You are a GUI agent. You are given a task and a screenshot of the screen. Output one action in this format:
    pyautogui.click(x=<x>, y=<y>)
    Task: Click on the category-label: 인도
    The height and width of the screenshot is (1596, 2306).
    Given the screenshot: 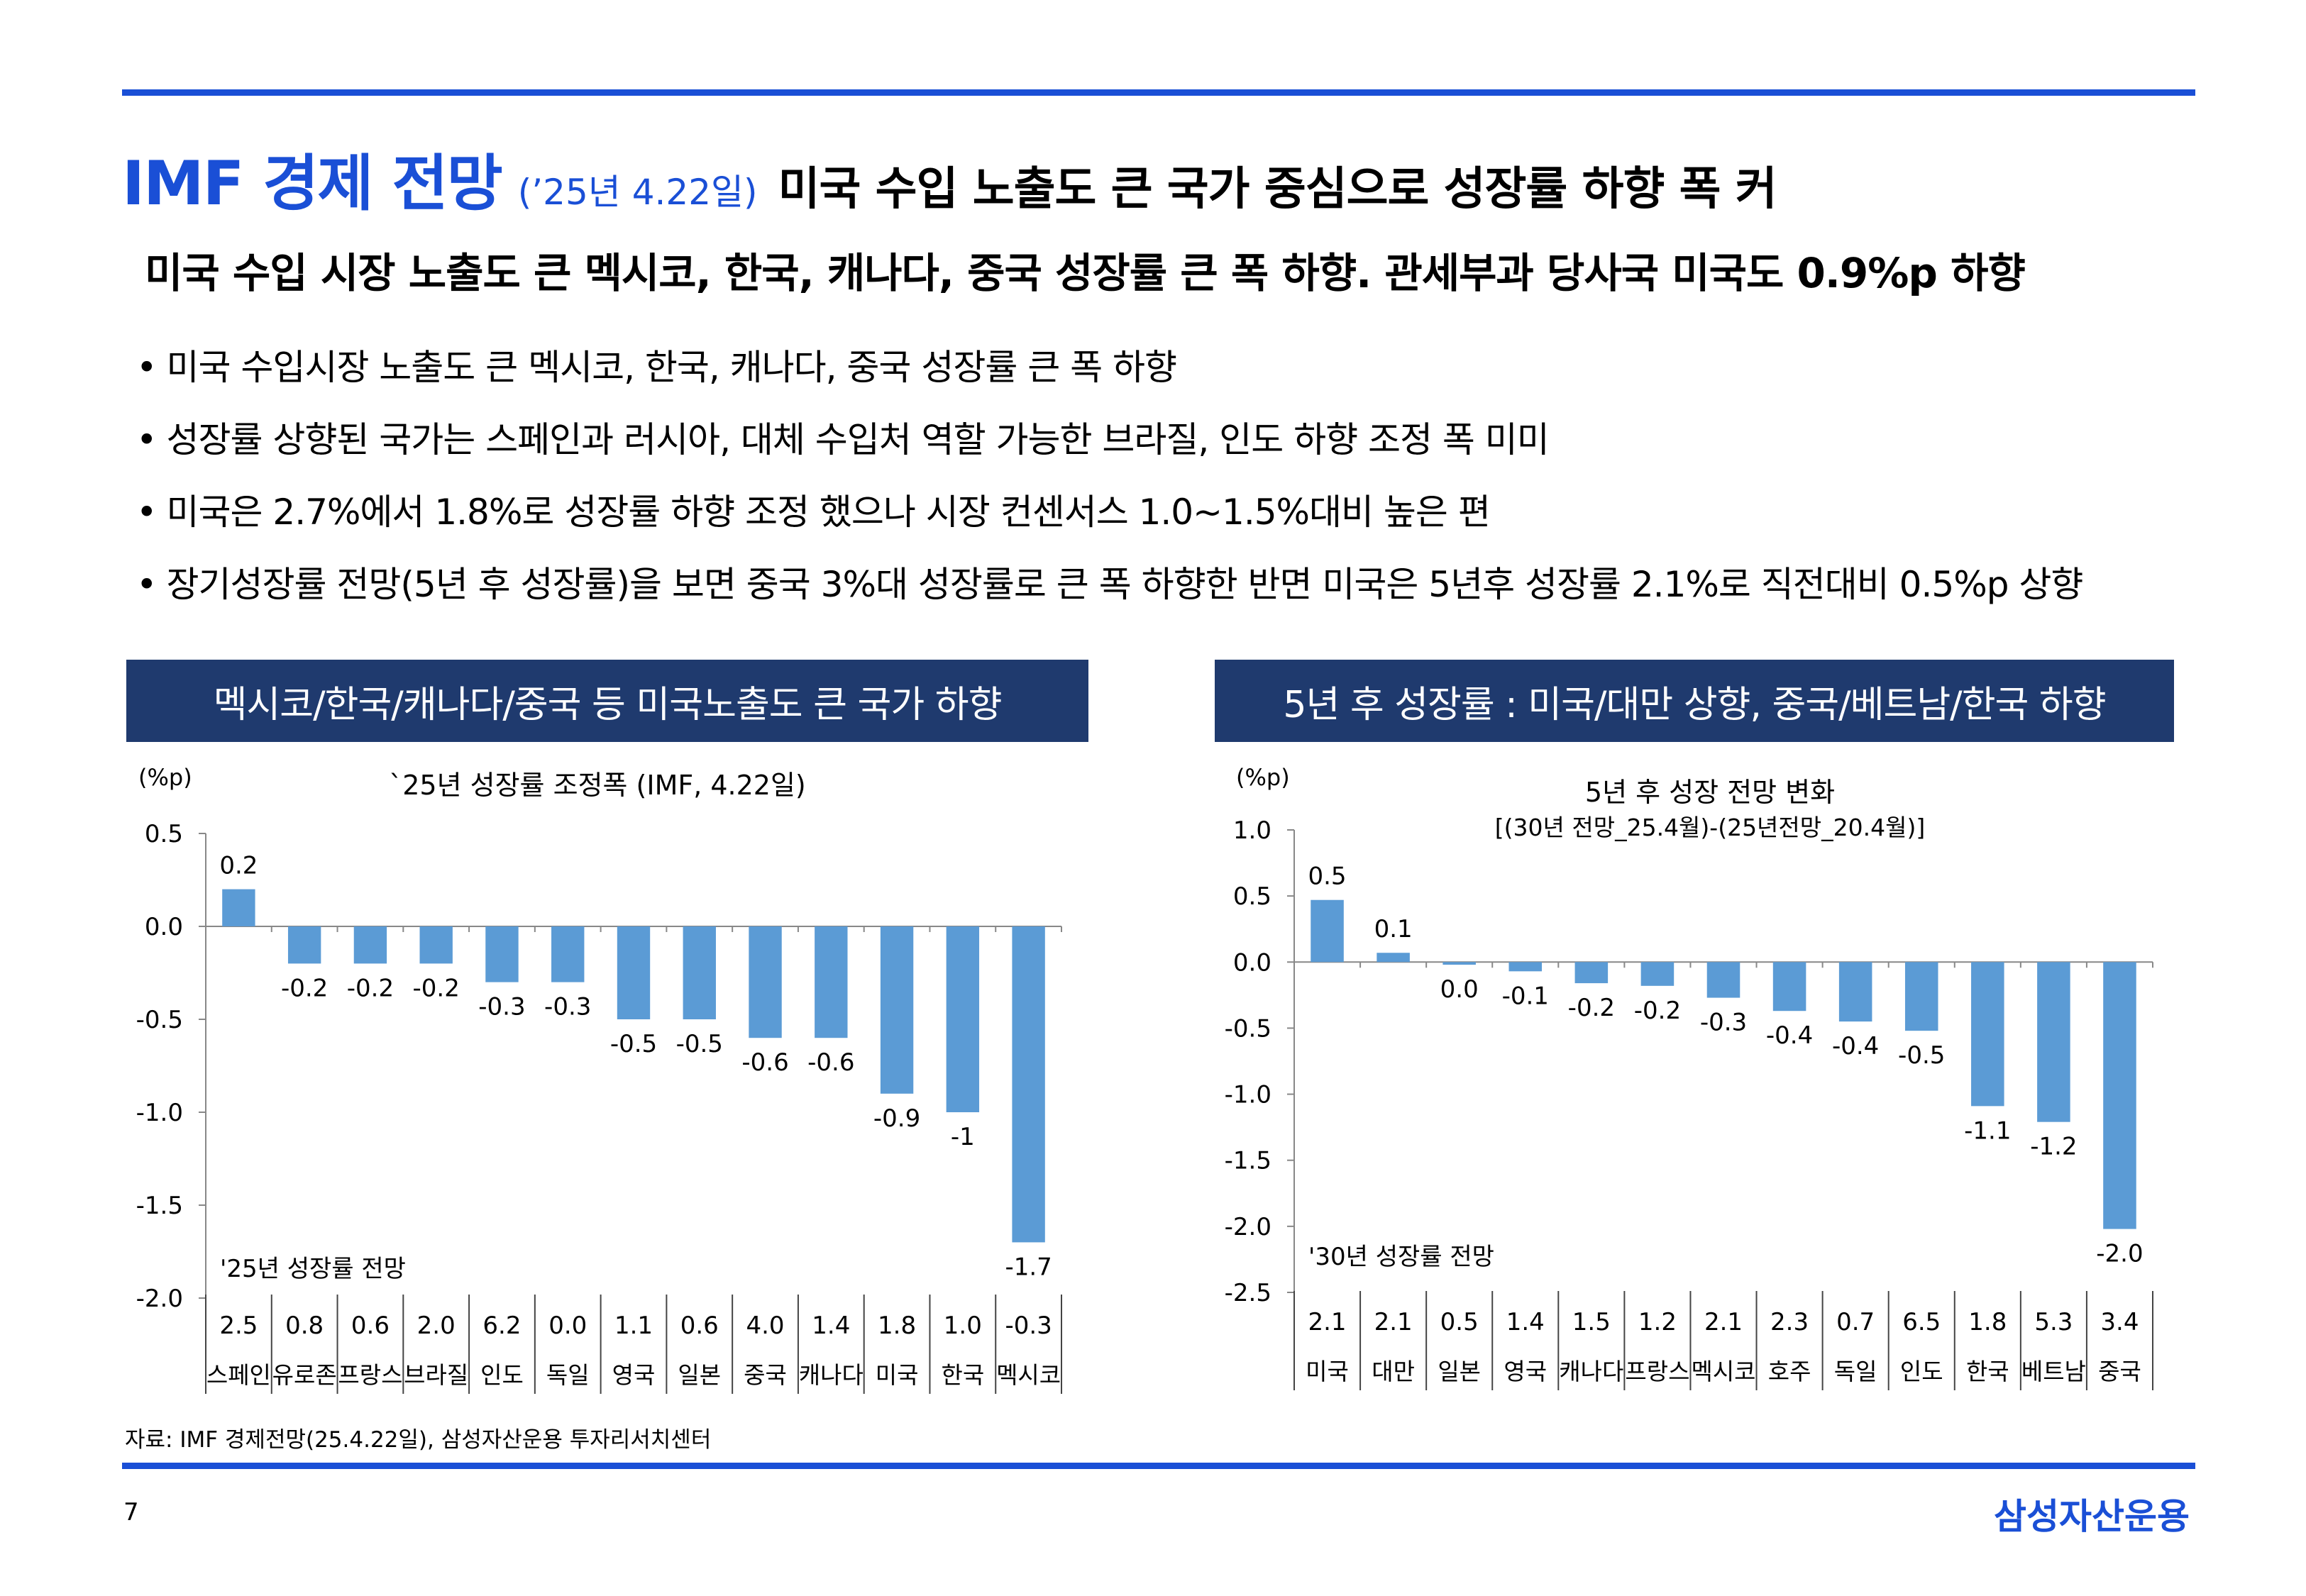 What is the action you would take?
    pyautogui.click(x=1922, y=1371)
    